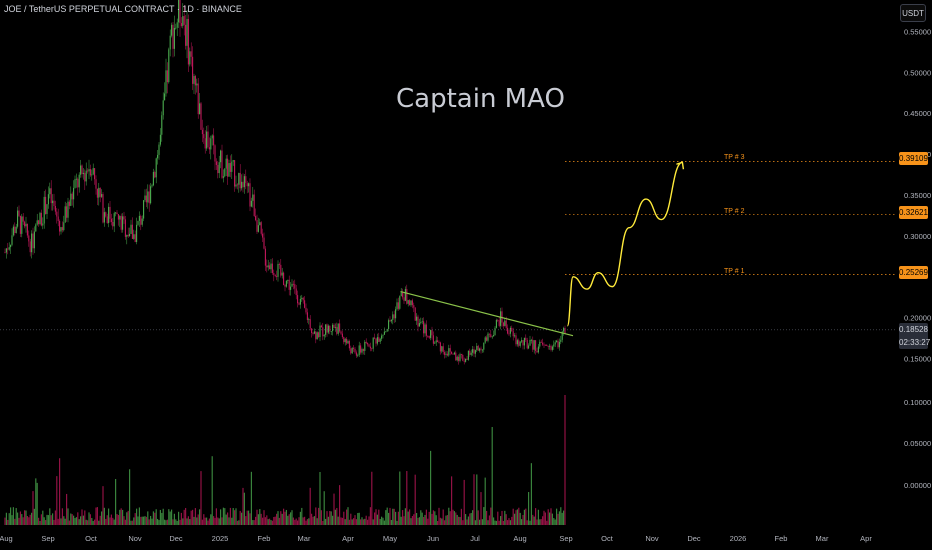 This screenshot has width=932, height=550. I want to click on time-axis-label: Oct, so click(91, 538).